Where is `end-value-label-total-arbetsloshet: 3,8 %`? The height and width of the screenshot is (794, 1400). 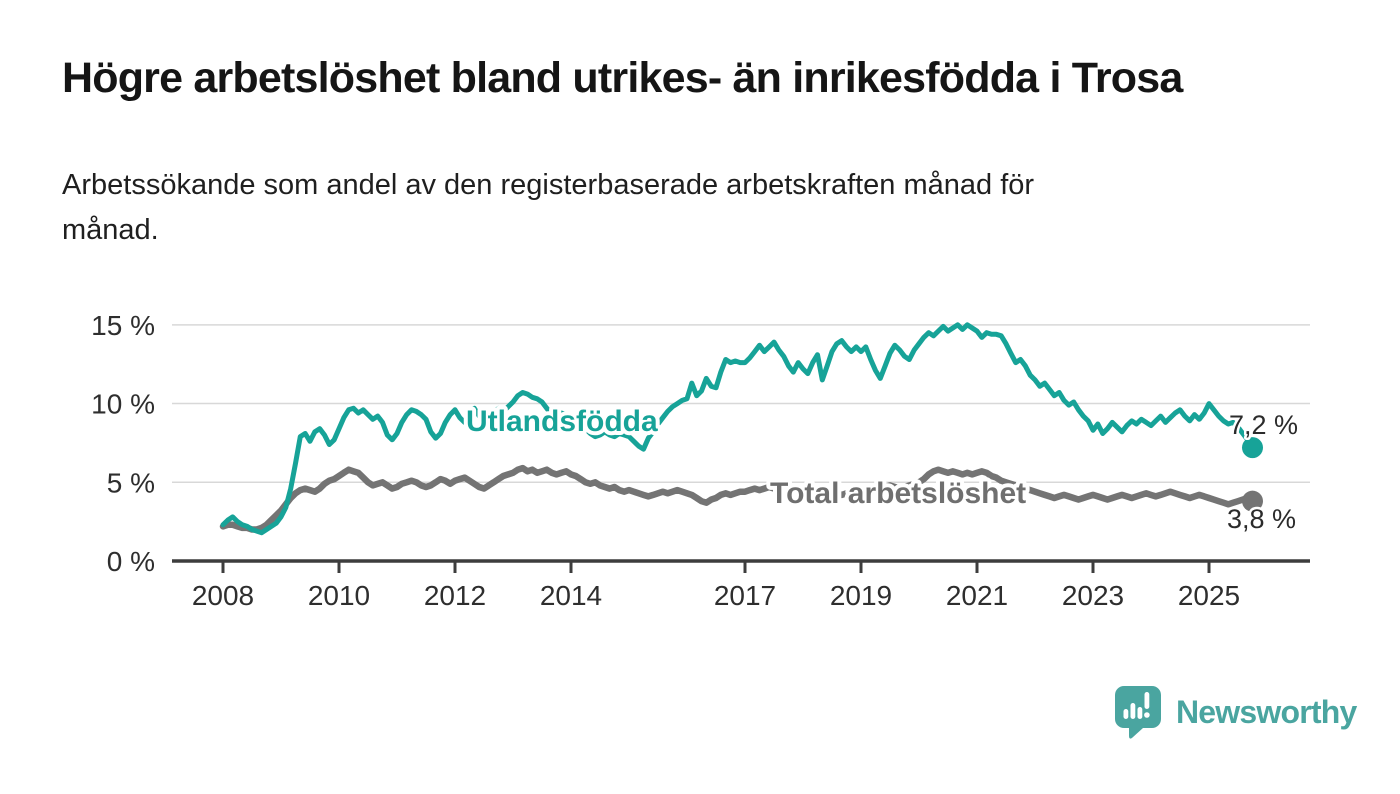 end-value-label-total-arbetsloshet: 3,8 % is located at coordinates (1261, 519).